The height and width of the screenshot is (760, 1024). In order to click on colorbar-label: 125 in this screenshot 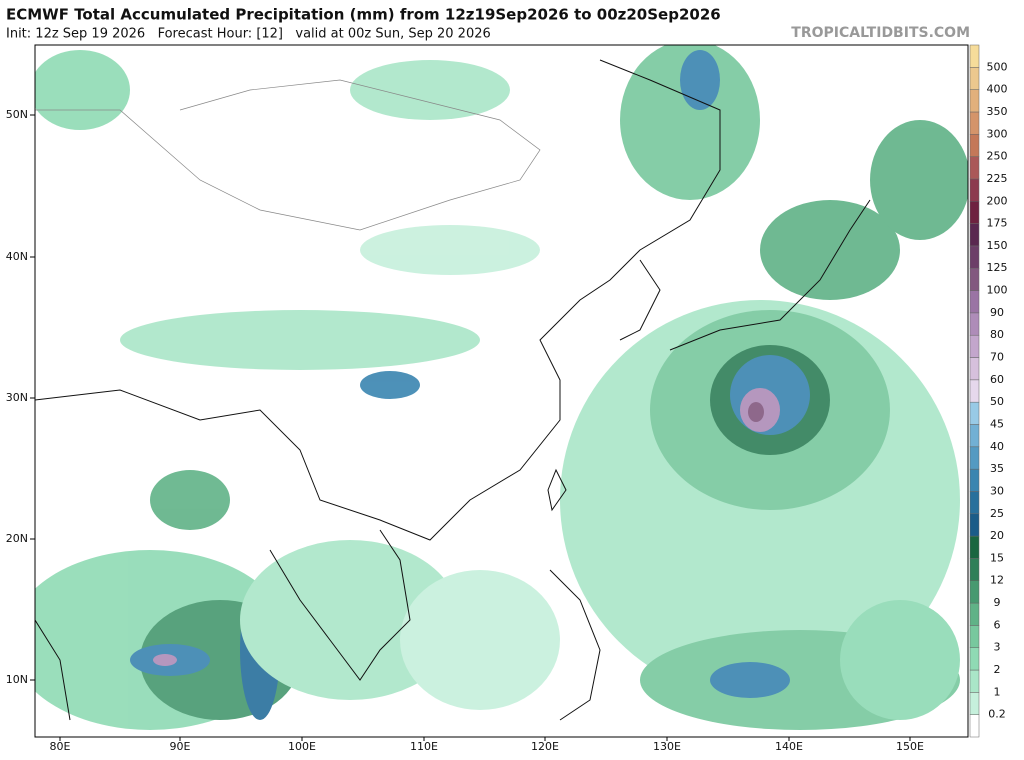, I will do `click(997, 267)`.